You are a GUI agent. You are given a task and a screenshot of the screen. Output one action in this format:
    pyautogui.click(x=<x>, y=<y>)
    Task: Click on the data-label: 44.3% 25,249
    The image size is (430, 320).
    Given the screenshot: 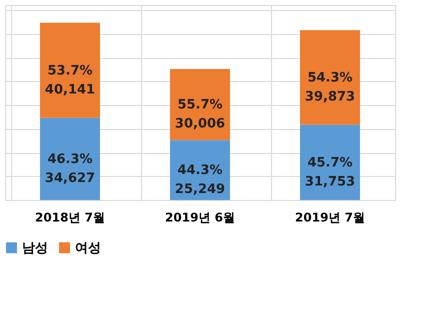 What is the action you would take?
    pyautogui.click(x=200, y=180)
    